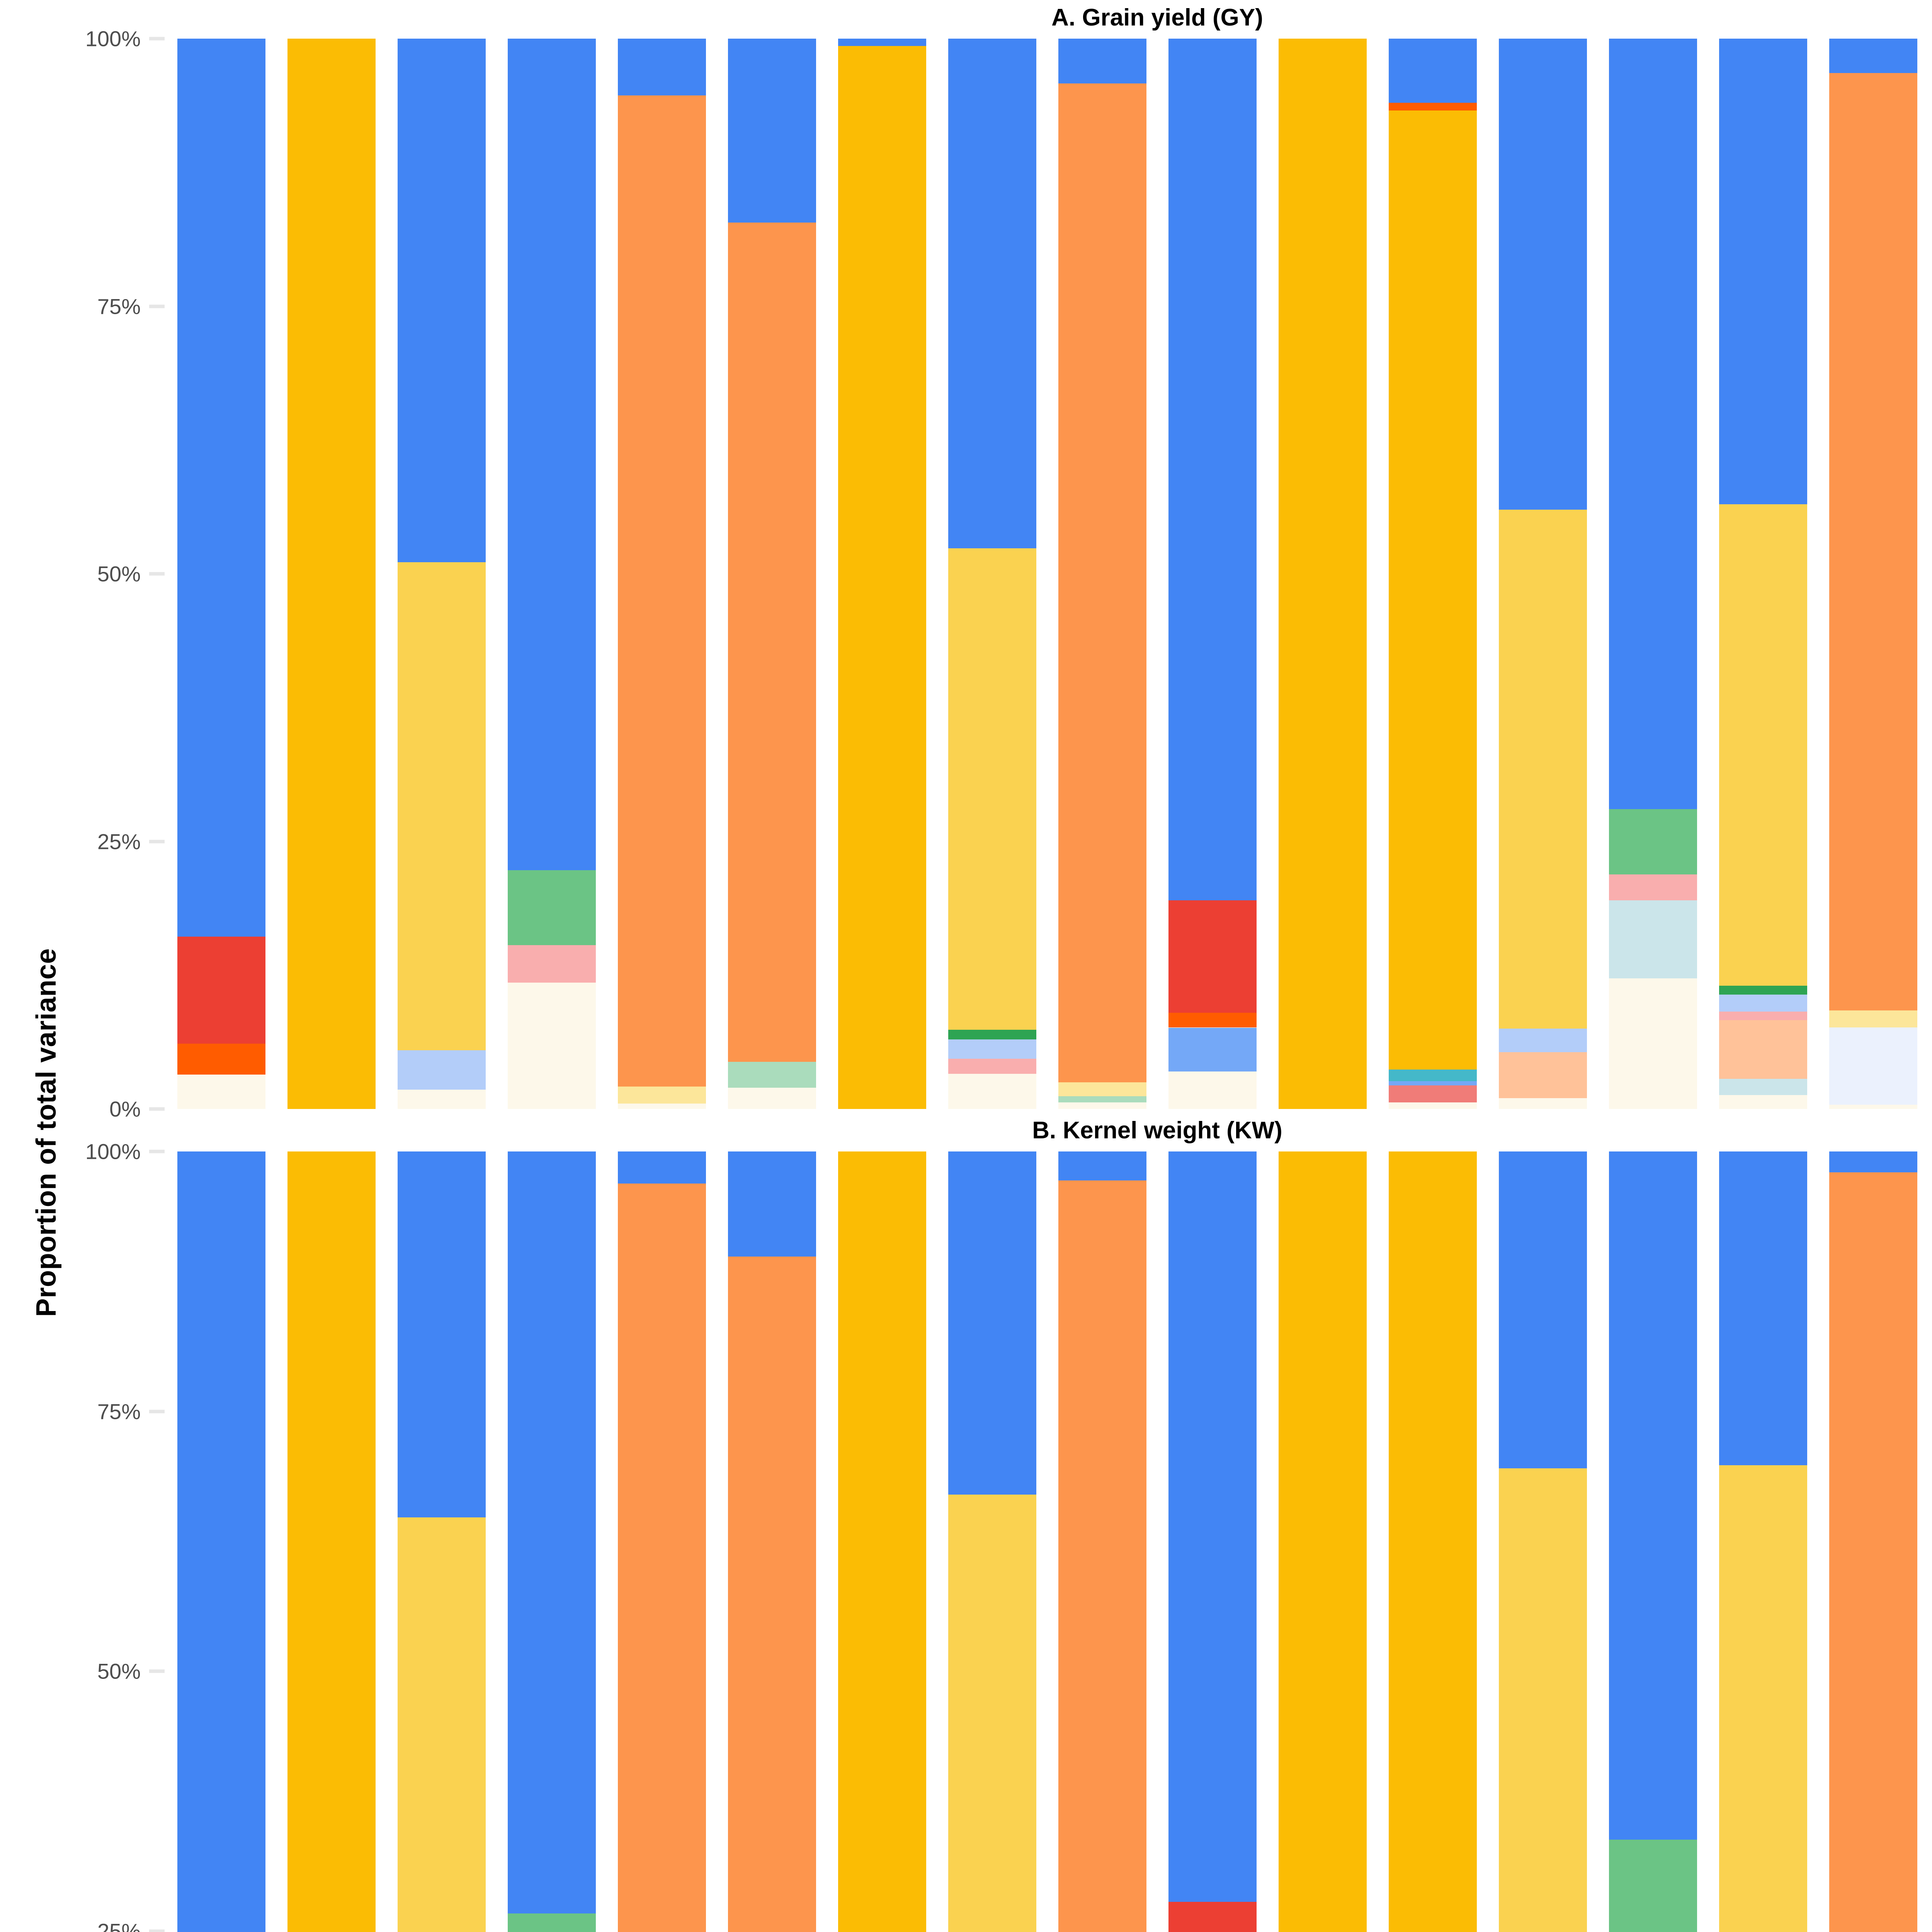 The height and width of the screenshot is (1932, 1932). I want to click on stacked-bar-m09, so click(1102, 574).